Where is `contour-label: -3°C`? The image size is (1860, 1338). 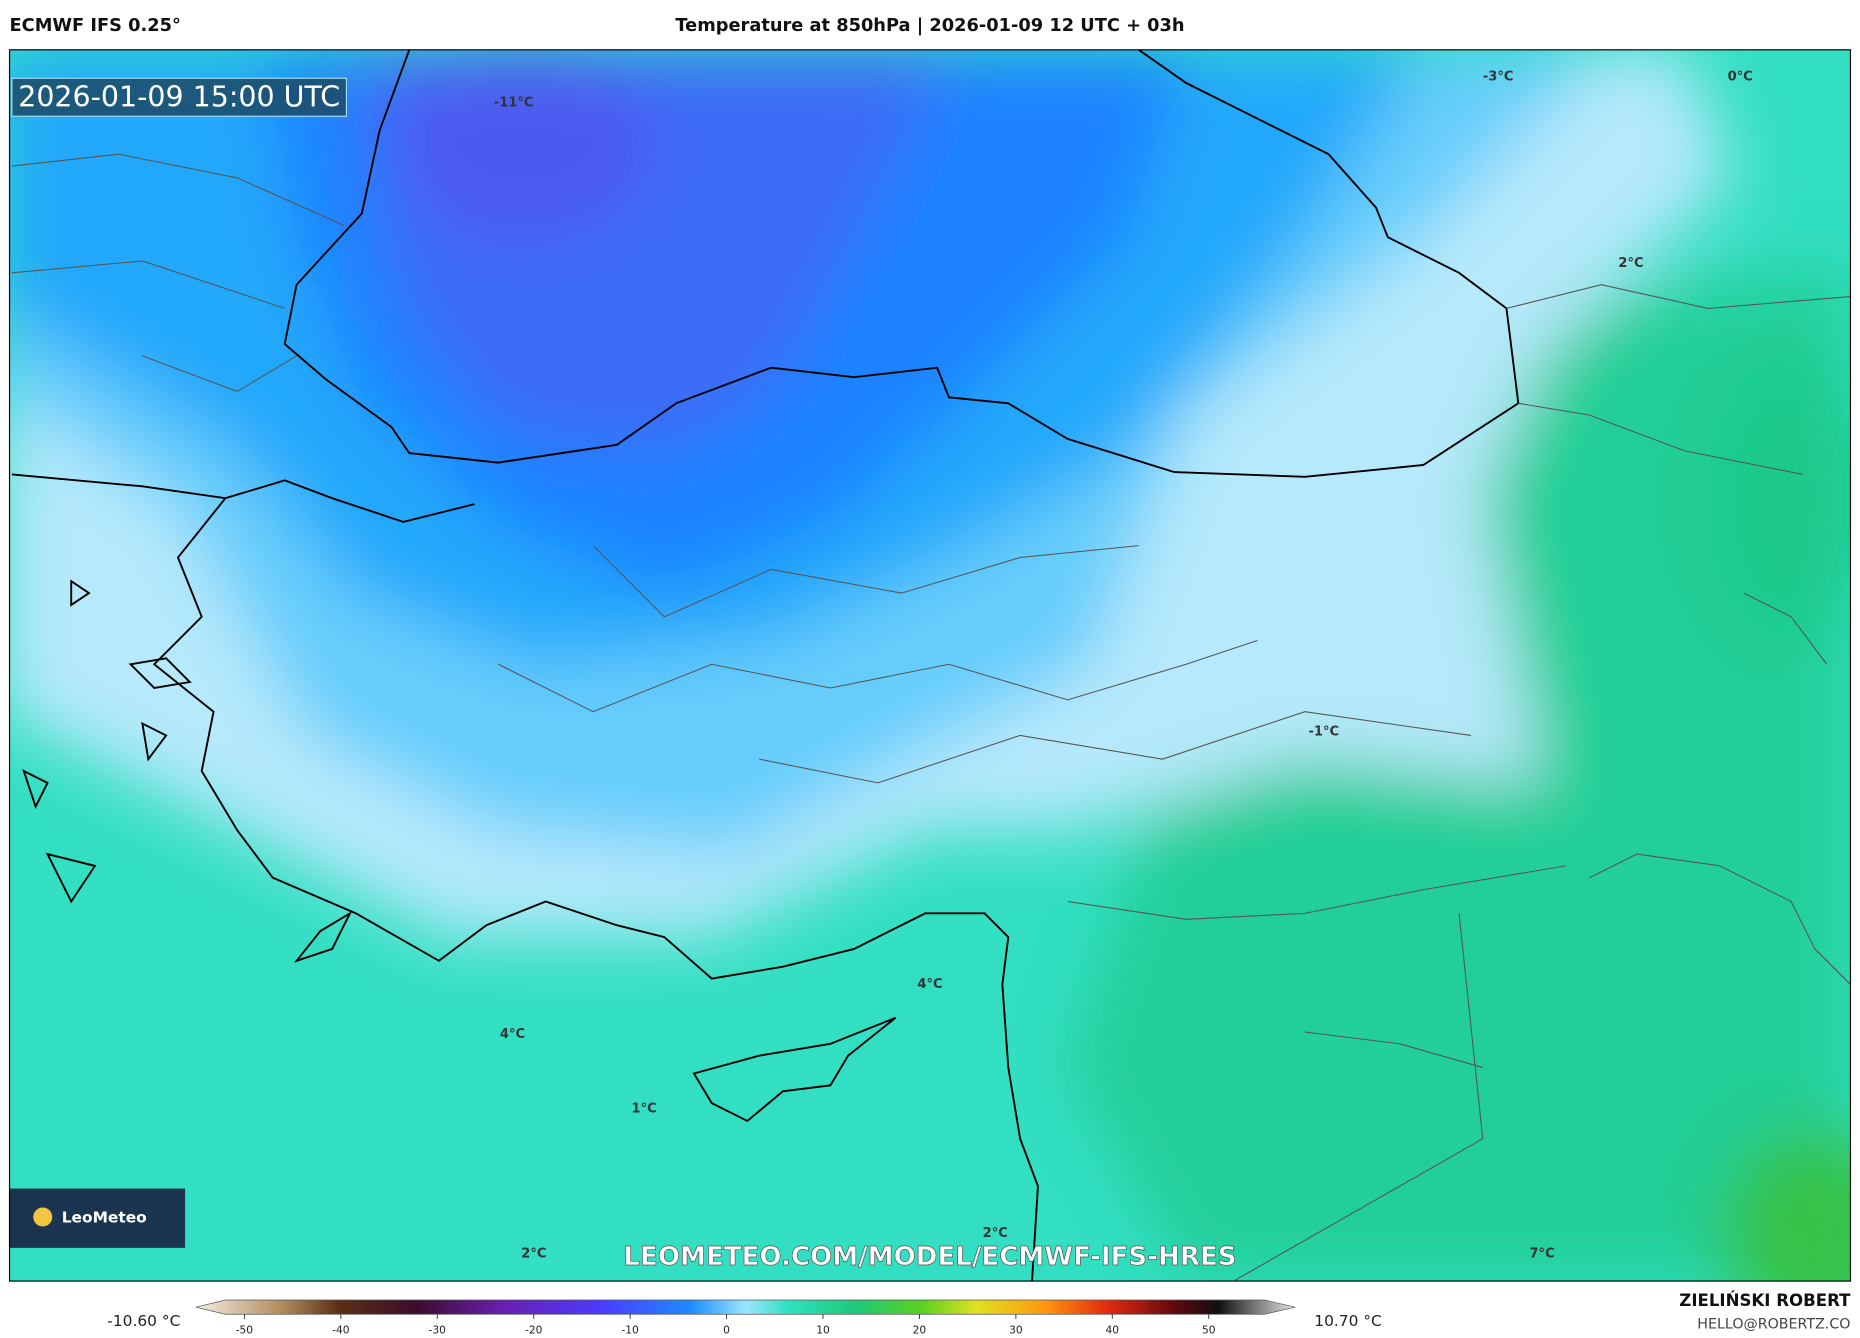
contour-label: -3°C is located at coordinates (1498, 77).